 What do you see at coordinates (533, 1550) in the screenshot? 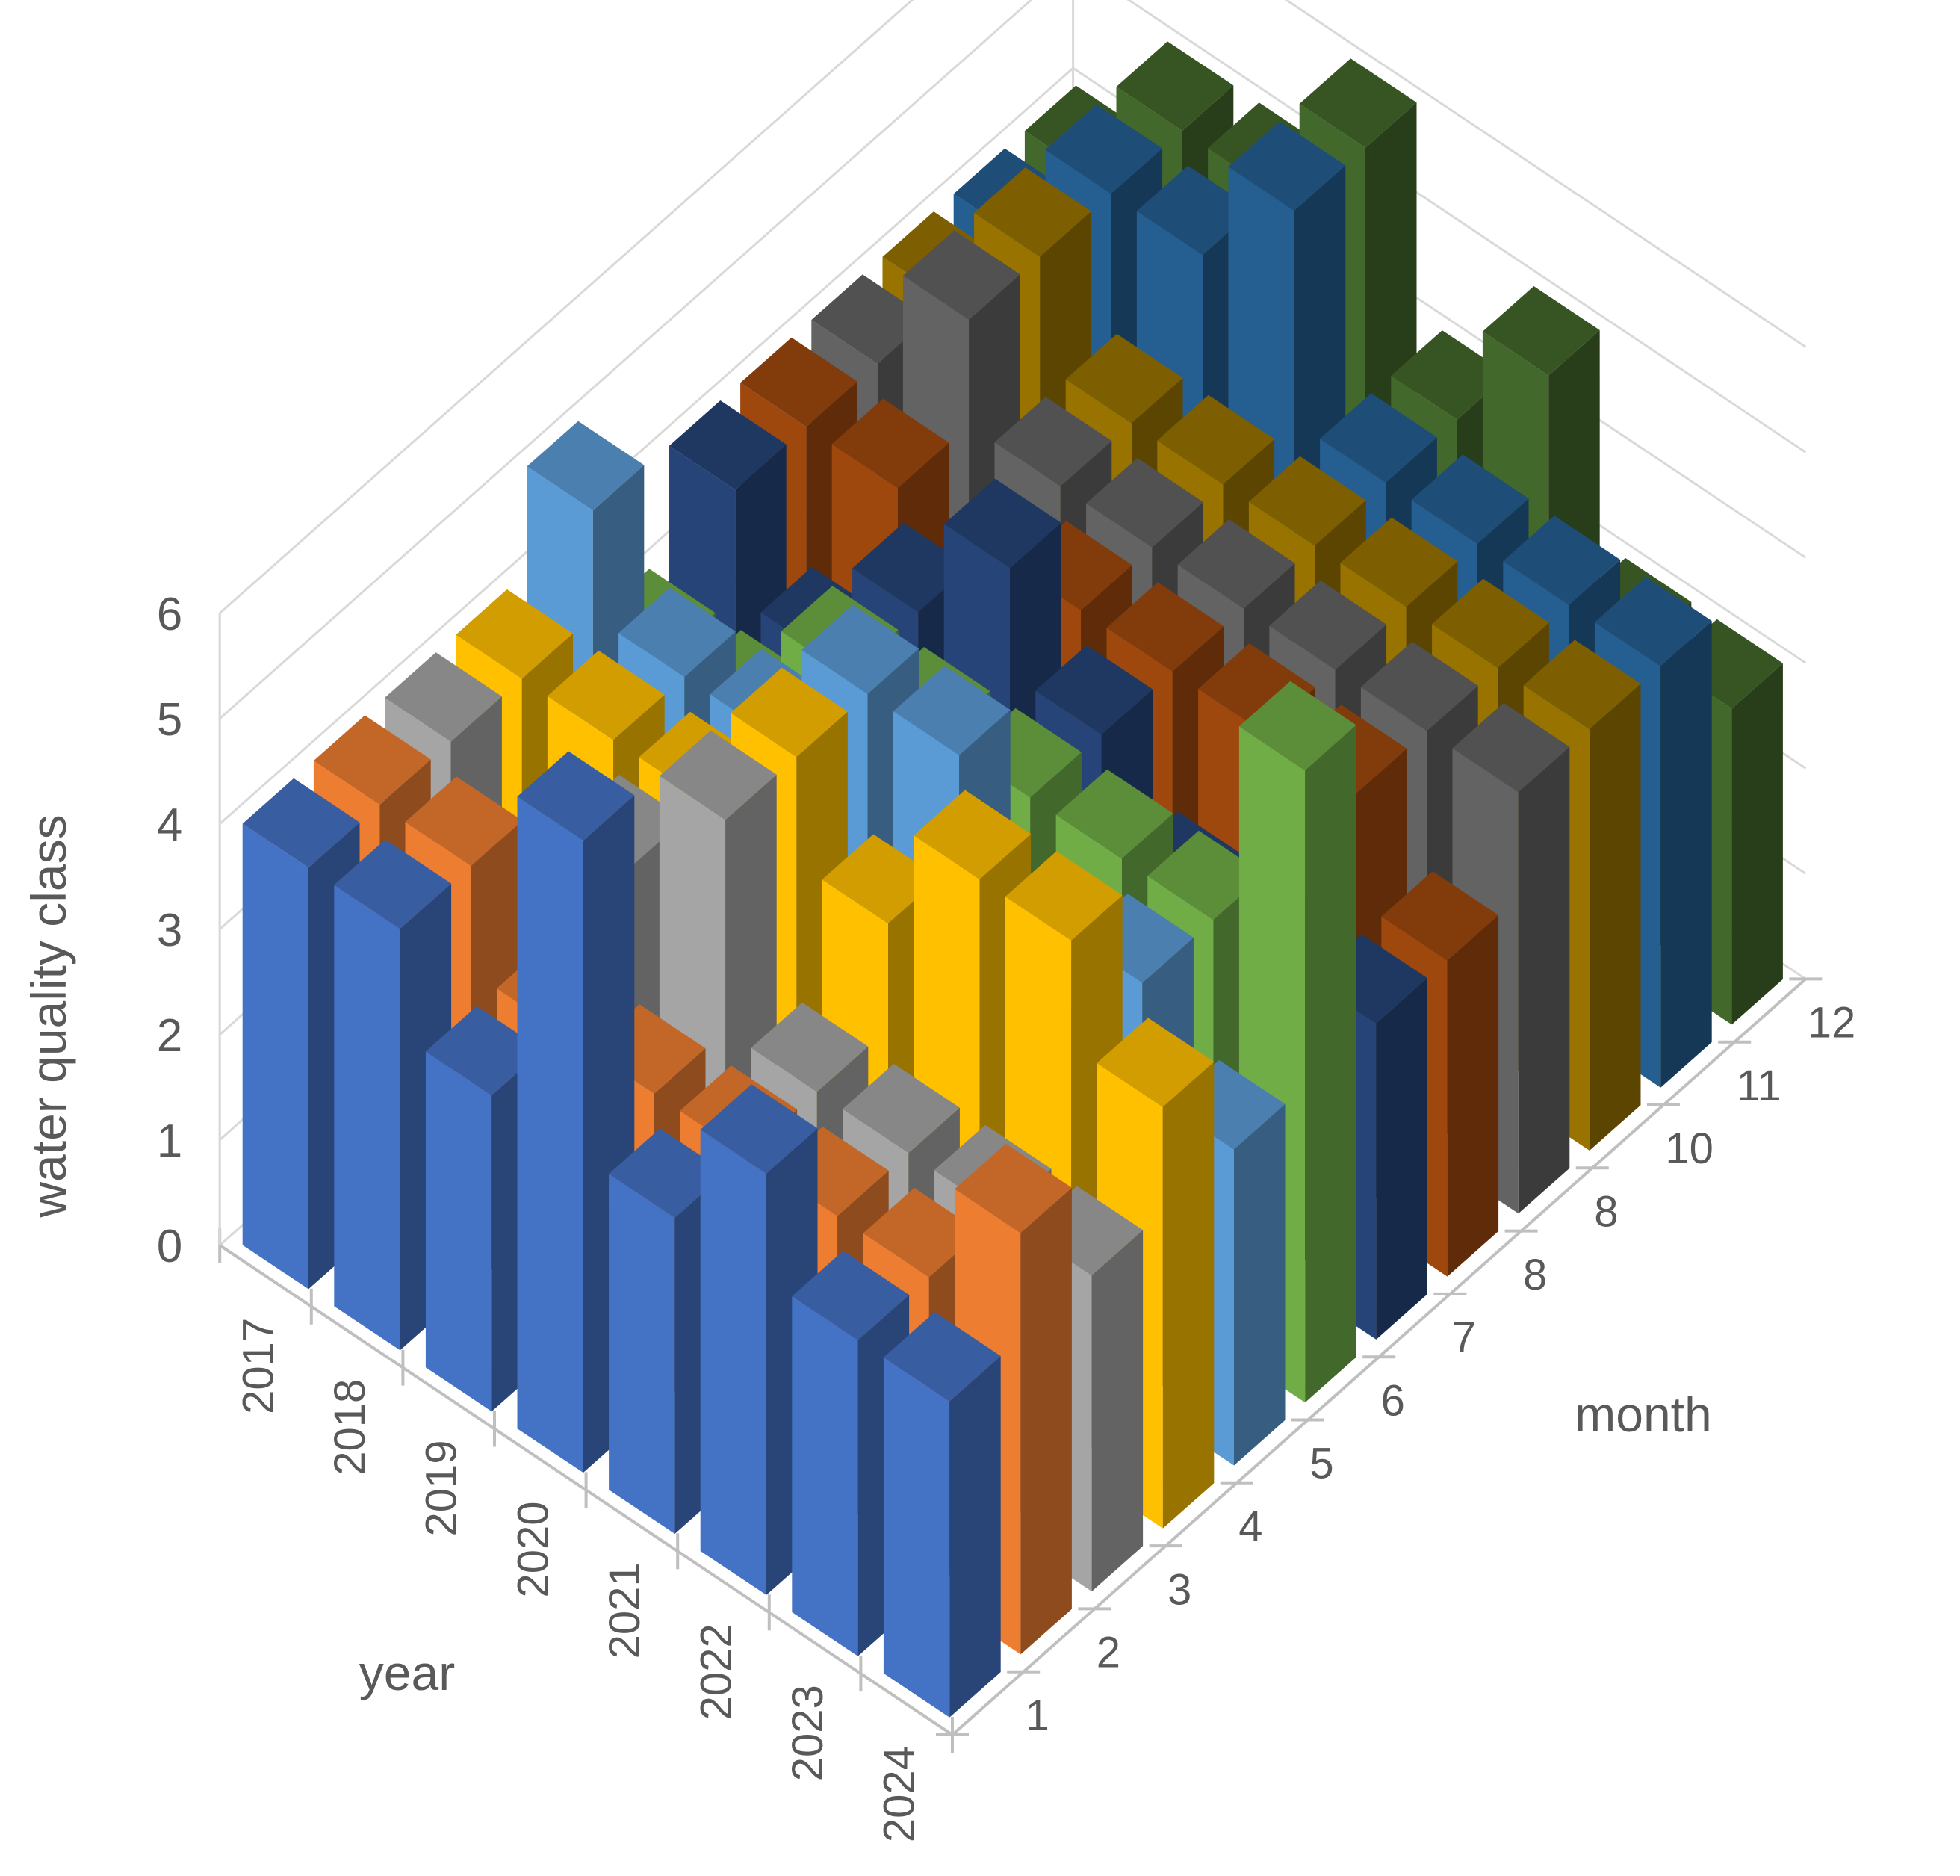
I see `x-tick-label-2020: 2020` at bounding box center [533, 1550].